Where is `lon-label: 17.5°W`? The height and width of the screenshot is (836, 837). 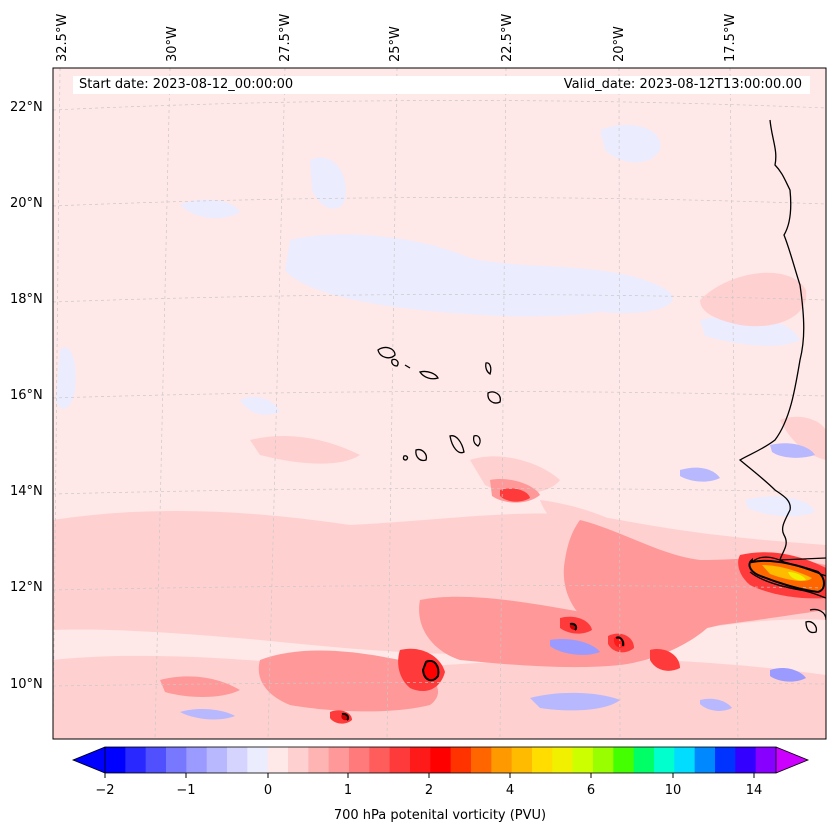 lon-label: 17.5°W is located at coordinates (730, 38).